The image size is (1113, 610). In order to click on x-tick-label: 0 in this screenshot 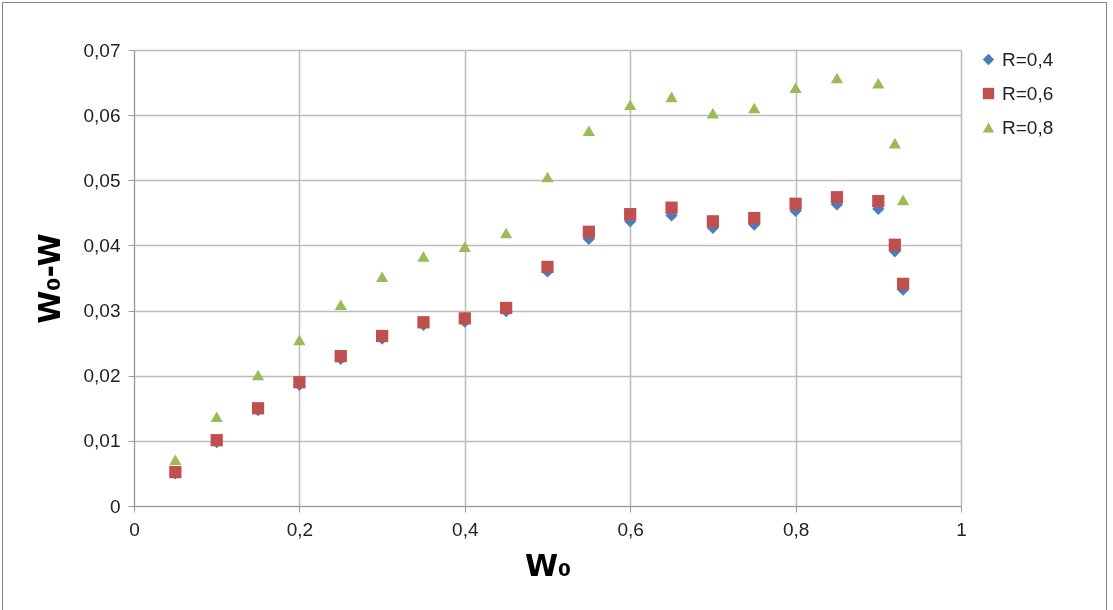, I will do `click(134, 529)`.